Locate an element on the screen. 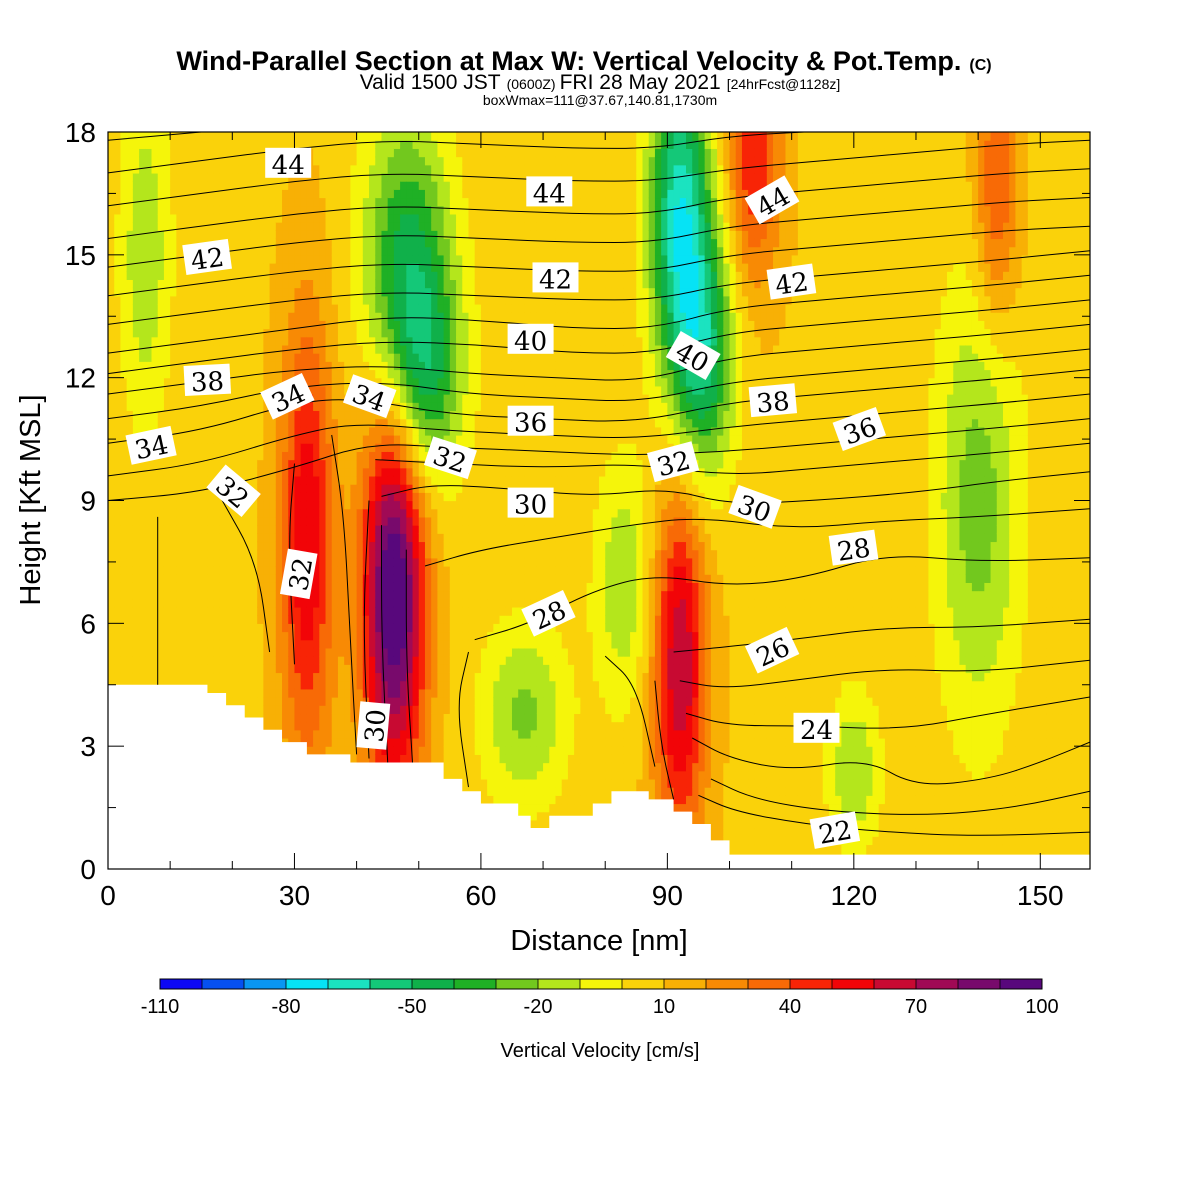 This screenshot has width=1200, height=1200. subtitle-forecast: [24hrFcst@1128z] is located at coordinates (784, 84).